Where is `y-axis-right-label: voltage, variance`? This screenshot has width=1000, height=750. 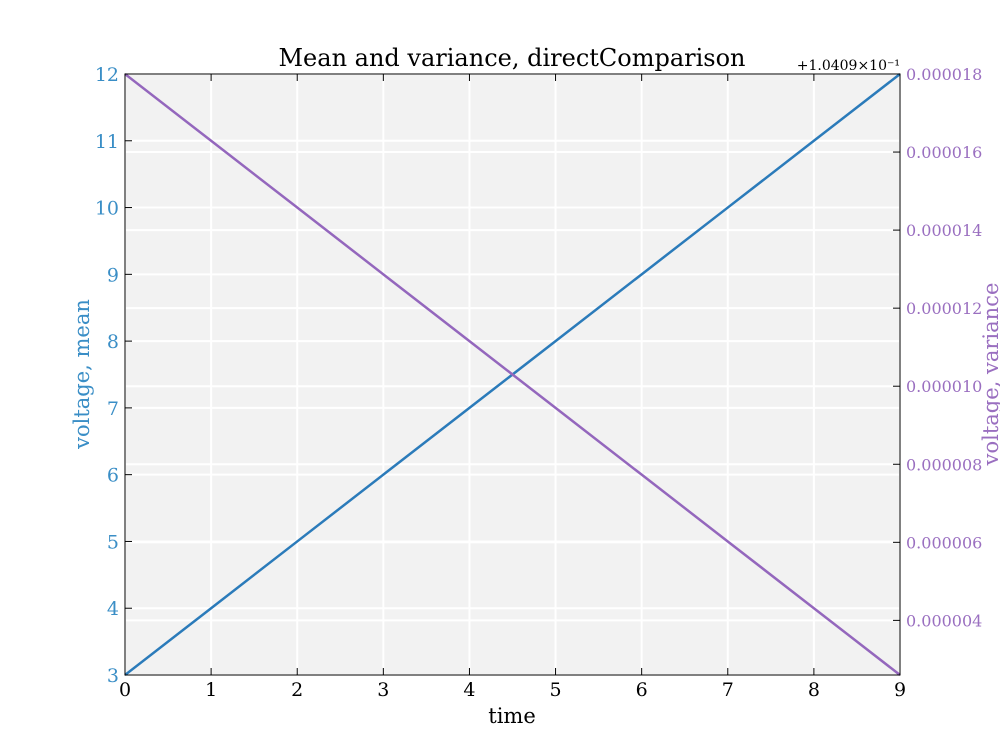 y-axis-right-label: voltage, variance is located at coordinates (989, 375).